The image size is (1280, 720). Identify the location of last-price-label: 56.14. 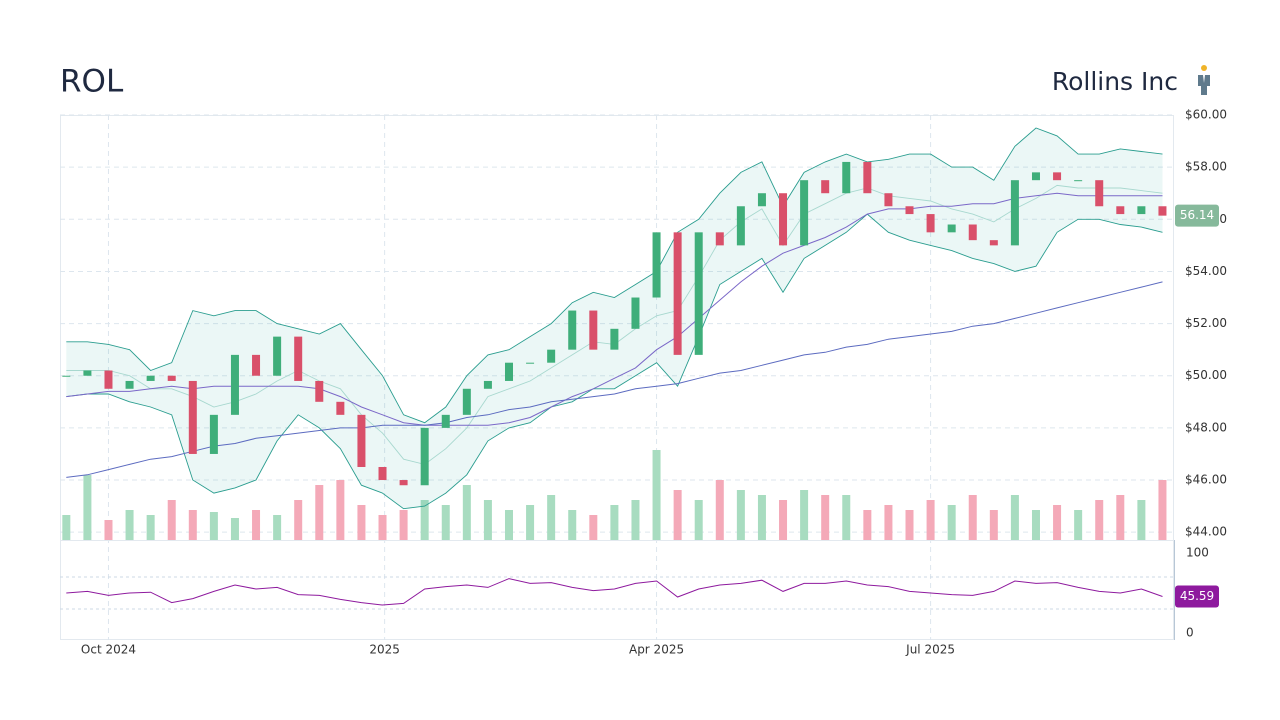
(1197, 215).